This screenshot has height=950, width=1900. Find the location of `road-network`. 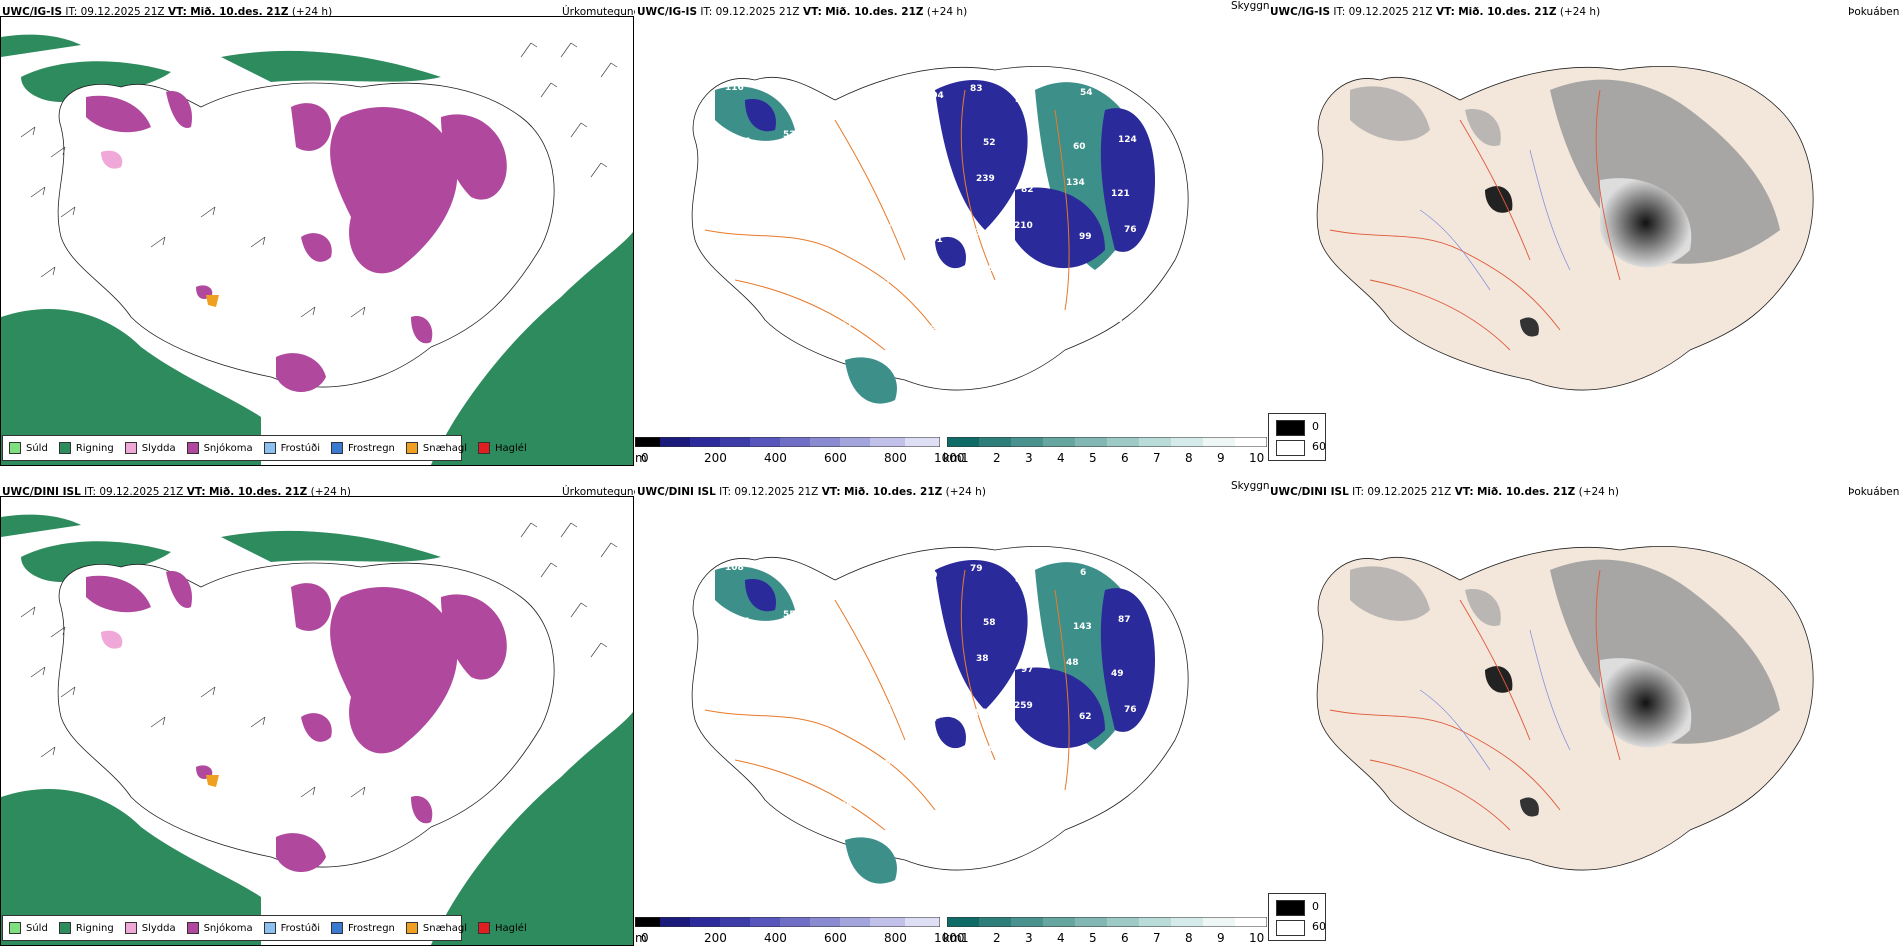

road-network is located at coordinates (887, 220).